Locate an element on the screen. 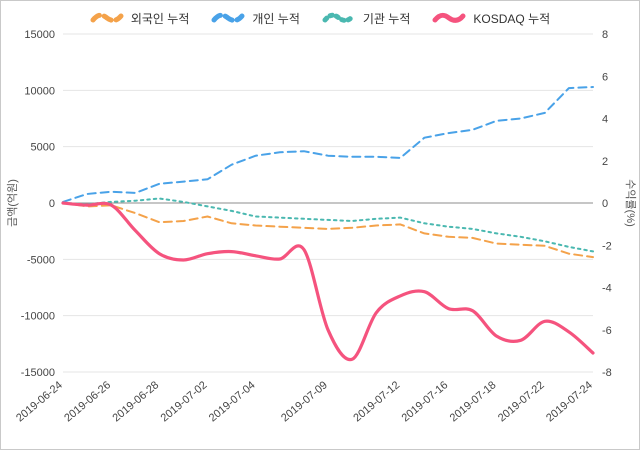 The image size is (640, 450). legend-item-3: KOSDAQ 누적 is located at coordinates (491, 18).